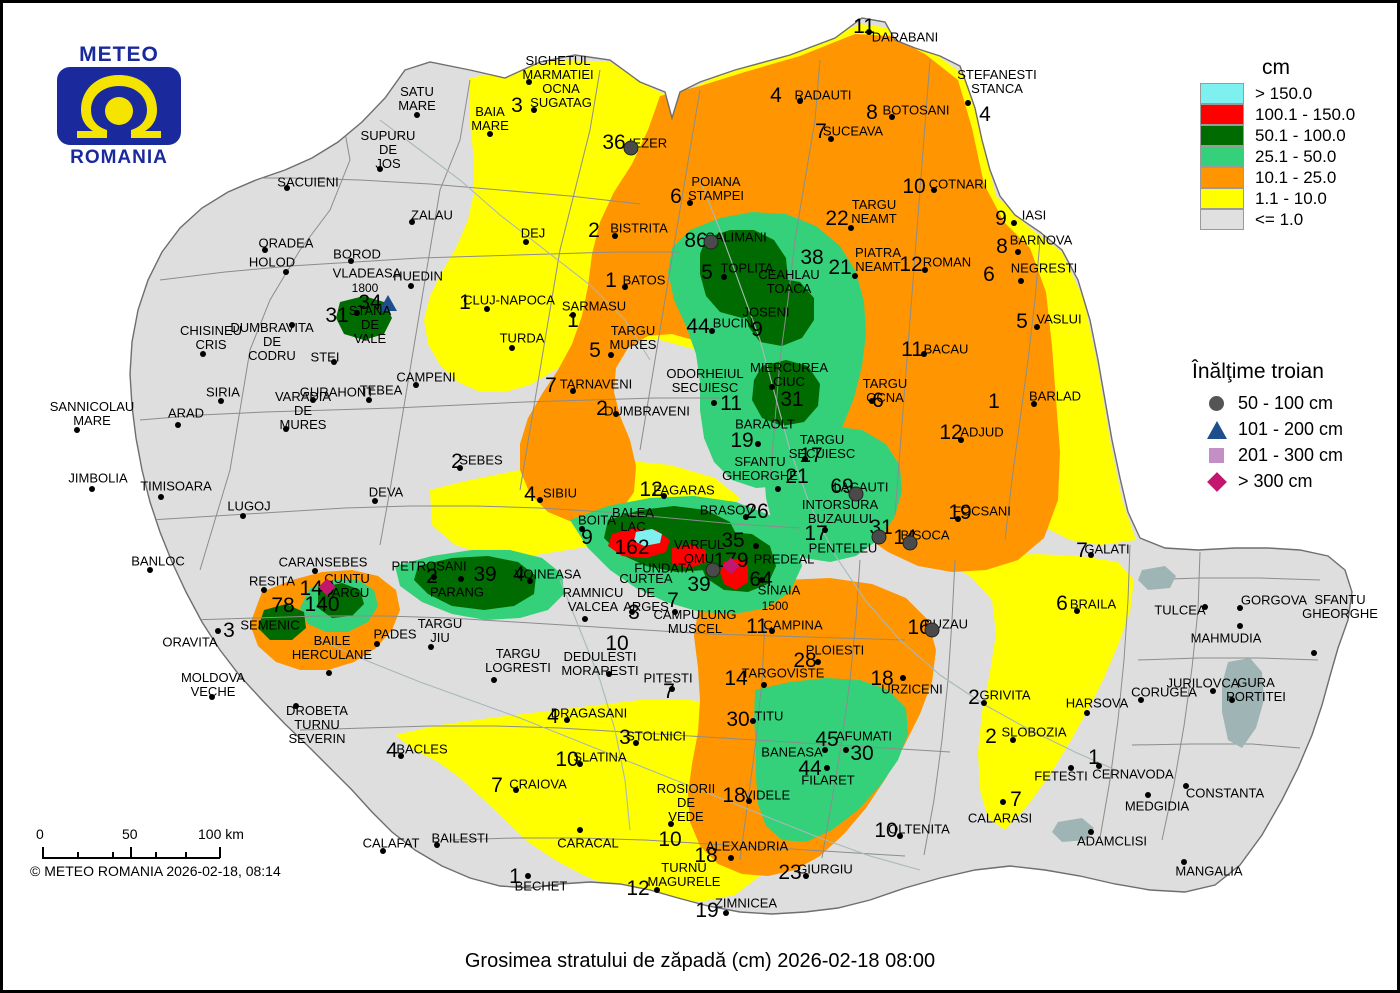 This screenshot has width=1400, height=993. Describe the element at coordinates (1059, 319) in the screenshot. I see `city-label: VASLUI` at that location.